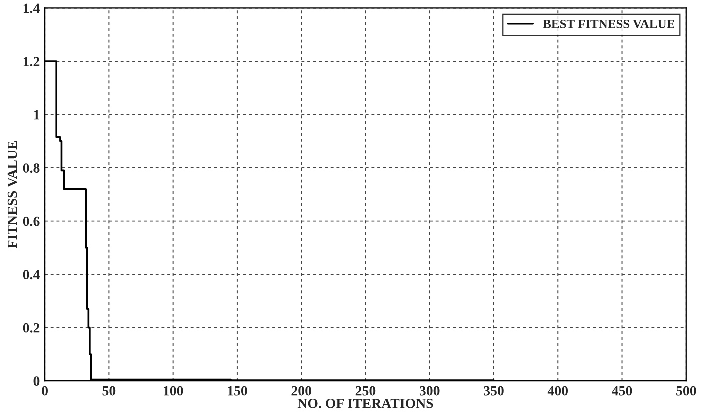  What do you see at coordinates (31, 221) in the screenshot?
I see `y-tick-label: 0.6` at bounding box center [31, 221].